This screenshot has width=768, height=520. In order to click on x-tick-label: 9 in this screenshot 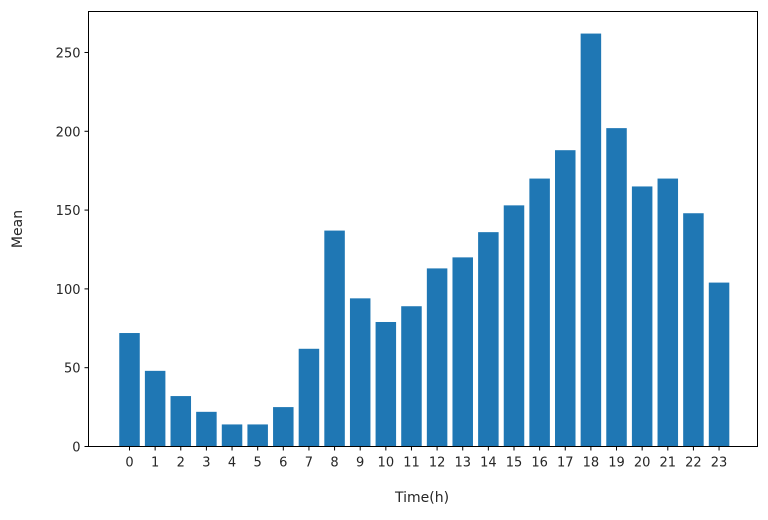, I will do `click(360, 463)`.